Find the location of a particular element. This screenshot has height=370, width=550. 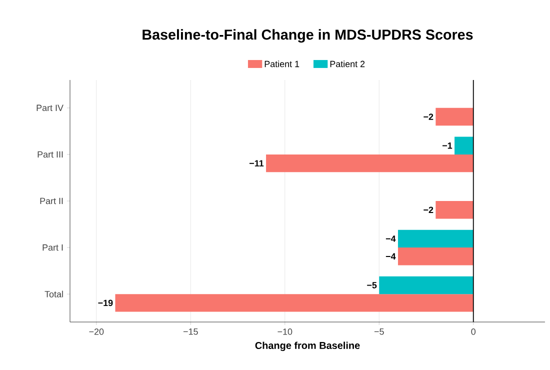

y-tick-label: Part III is located at coordinates (50, 154).